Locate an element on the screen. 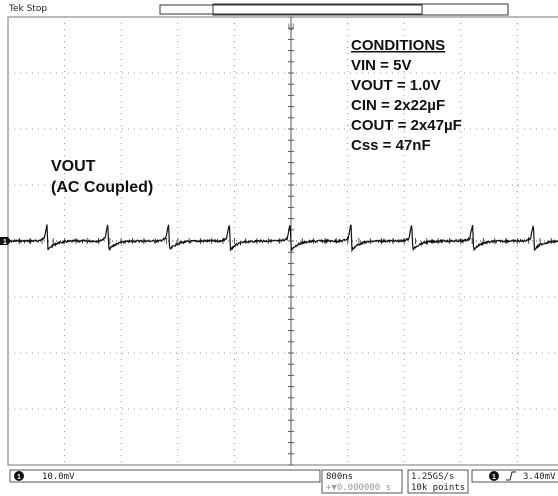  trigger-level: 3.40mV is located at coordinates (539, 477).